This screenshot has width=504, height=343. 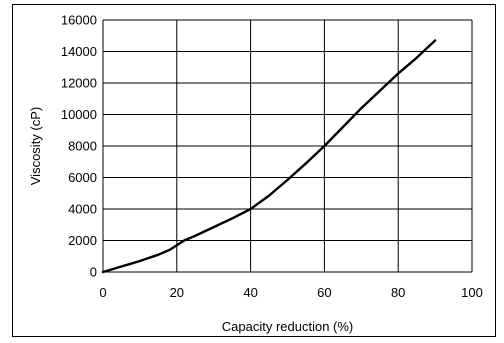 What do you see at coordinates (79, 114) in the screenshot?
I see `y-tick-label: 10000` at bounding box center [79, 114].